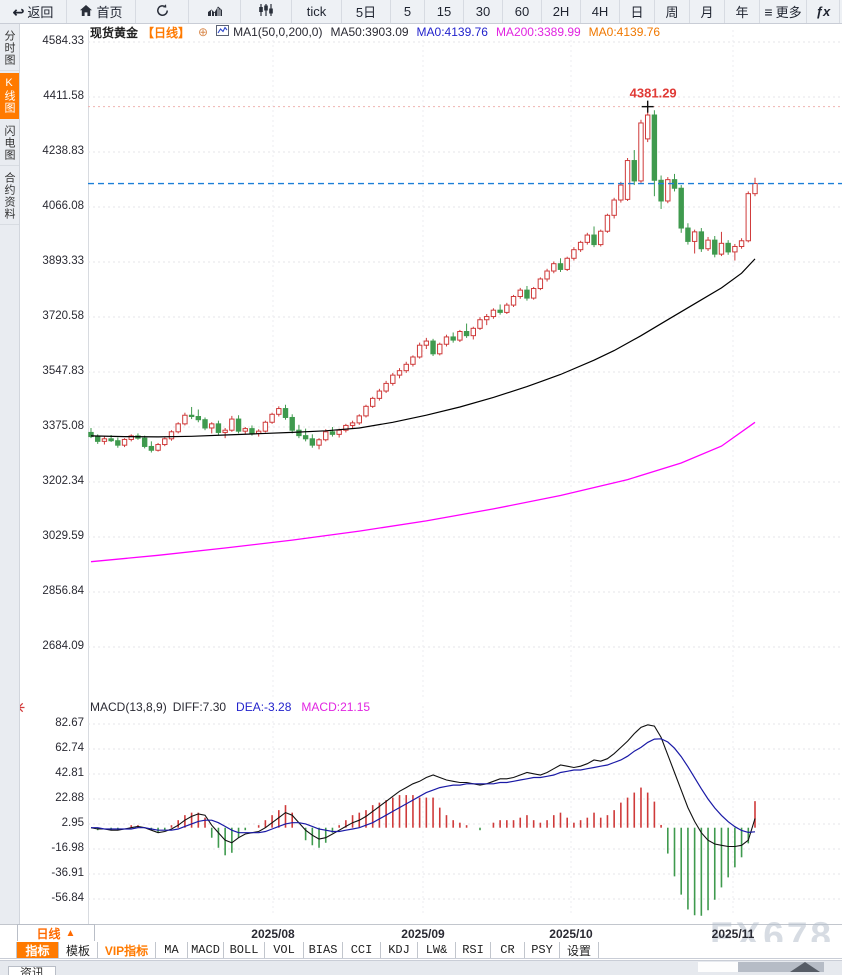 The height and width of the screenshot is (975, 842). What do you see at coordinates (473, 950) in the screenshot?
I see `tab-rsi: RSI` at bounding box center [473, 950].